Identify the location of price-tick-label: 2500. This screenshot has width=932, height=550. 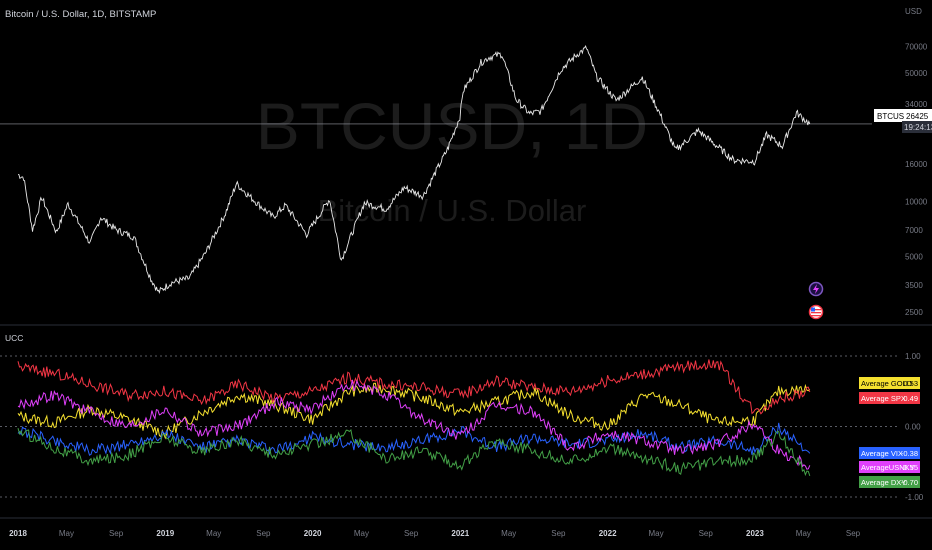
(914, 312).